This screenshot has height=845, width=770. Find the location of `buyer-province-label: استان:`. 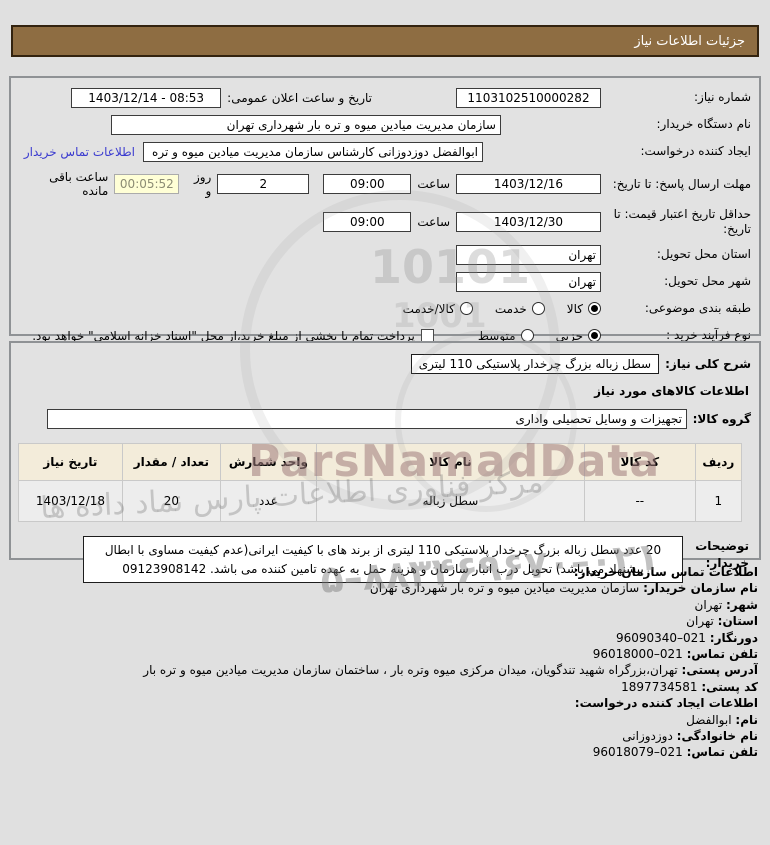

buyer-province-label: استان: is located at coordinates (737, 621).